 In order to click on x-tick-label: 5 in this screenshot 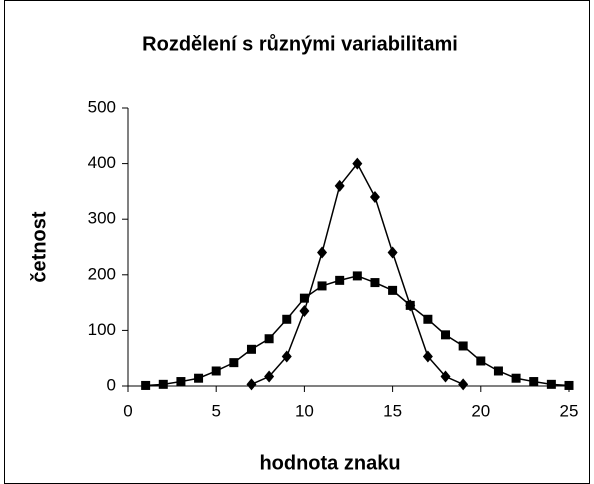, I will do `click(215, 410)`.